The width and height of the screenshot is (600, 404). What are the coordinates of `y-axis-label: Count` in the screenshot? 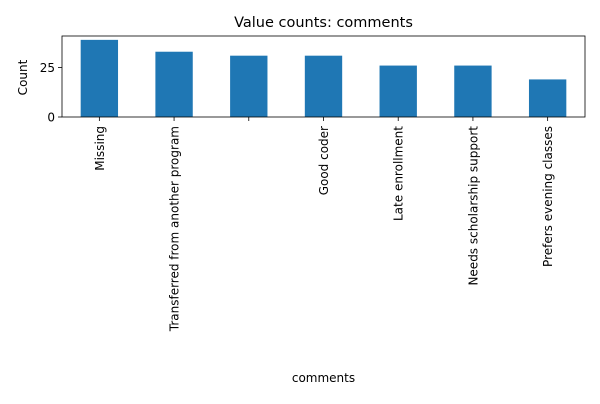 It's located at (23, 77).